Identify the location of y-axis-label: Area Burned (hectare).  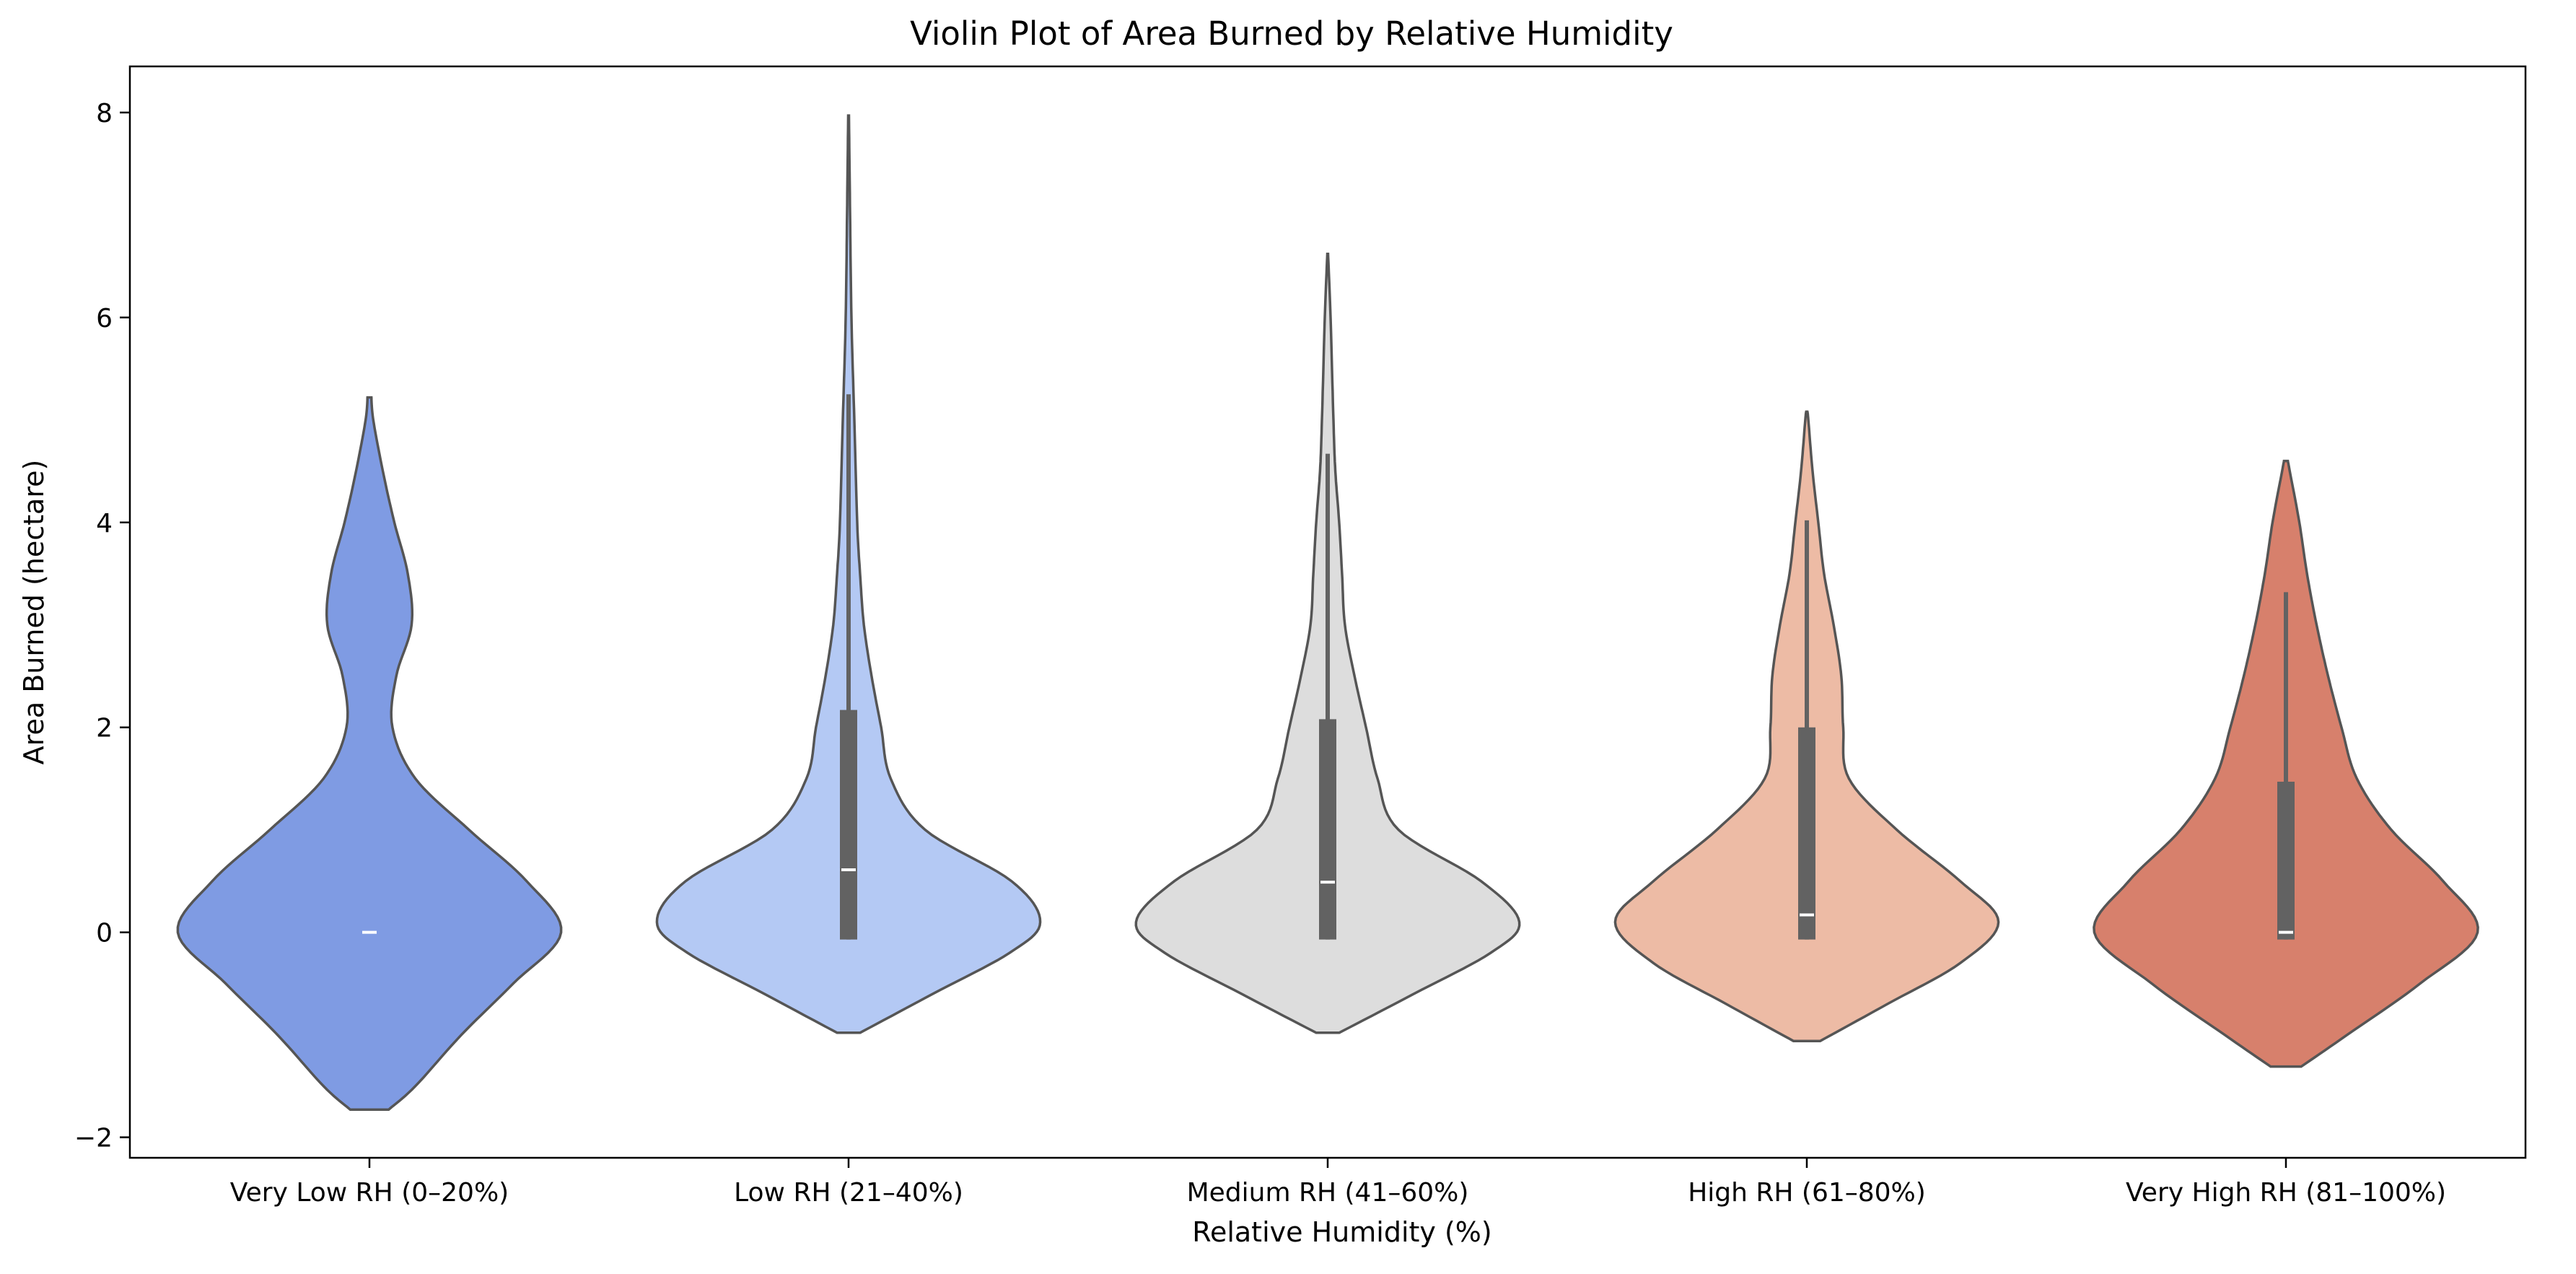
(34, 613).